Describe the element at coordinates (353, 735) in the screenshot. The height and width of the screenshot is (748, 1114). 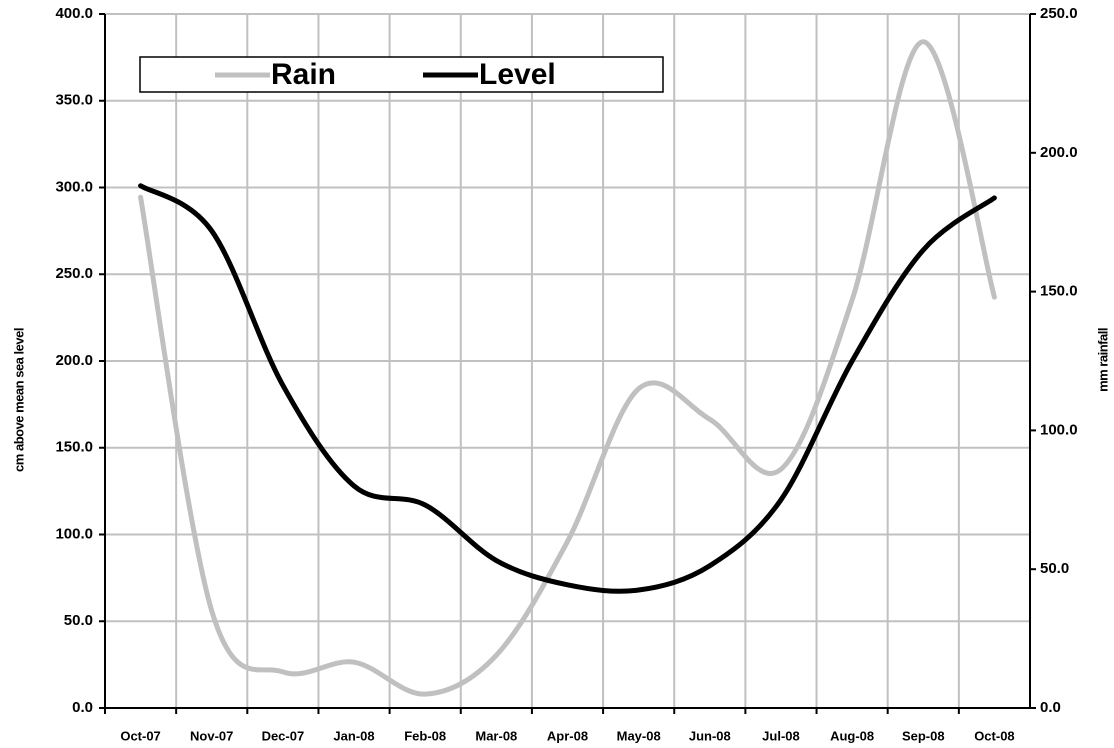
I see `x-tick-label: Jan-08` at that location.